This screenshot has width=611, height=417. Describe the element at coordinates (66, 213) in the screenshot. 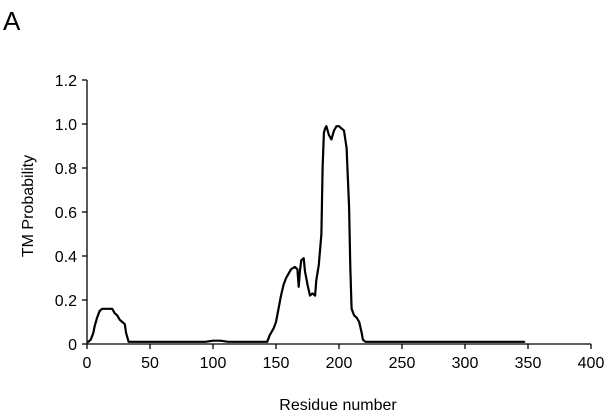

I see `y-tick-label: 0.6` at that location.